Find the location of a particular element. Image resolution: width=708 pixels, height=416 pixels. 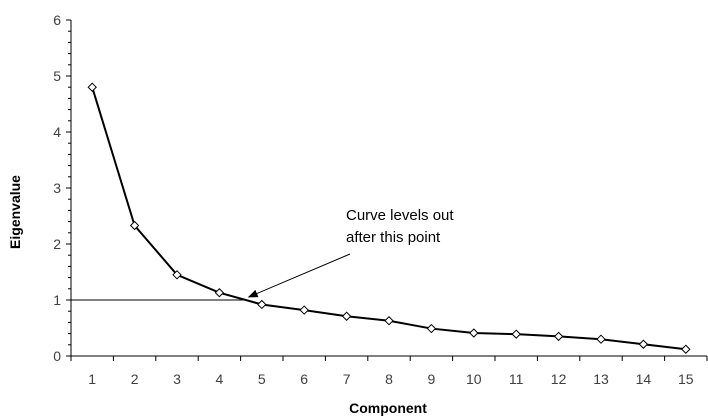

x-axis-title: Component is located at coordinates (388, 408).